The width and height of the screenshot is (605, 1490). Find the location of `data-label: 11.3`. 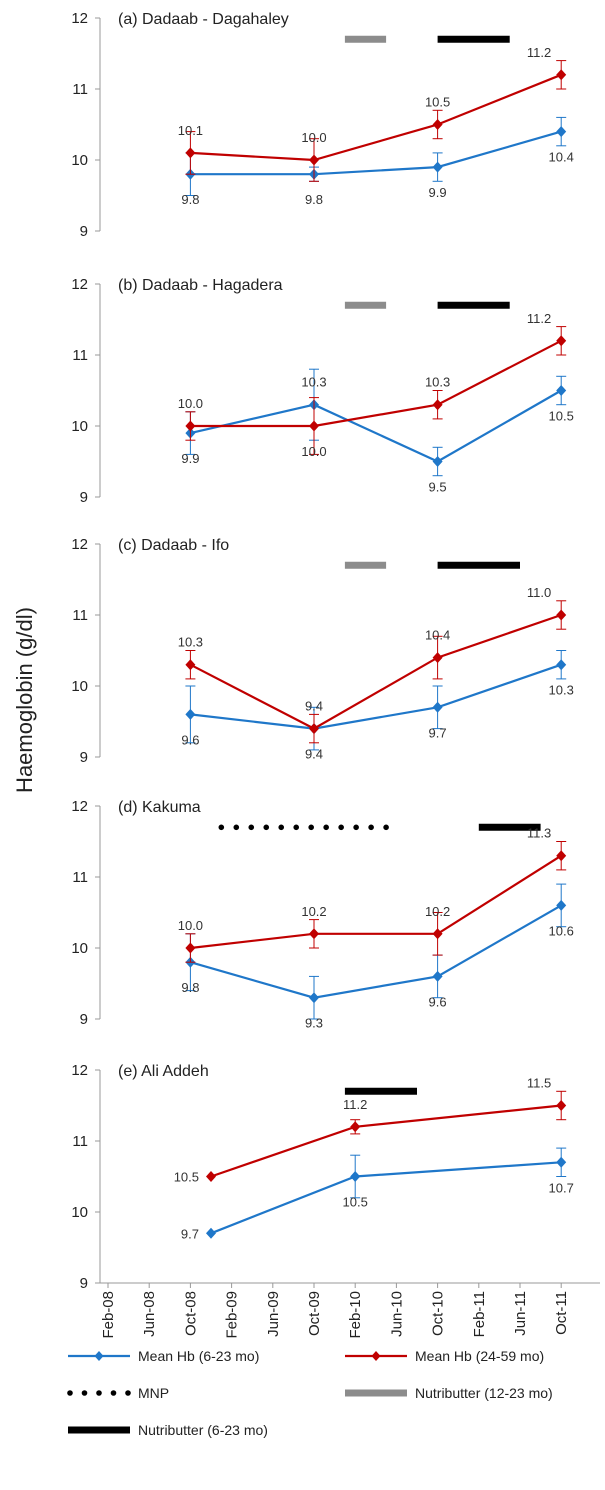

data-label: 11.3 is located at coordinates (539, 833).